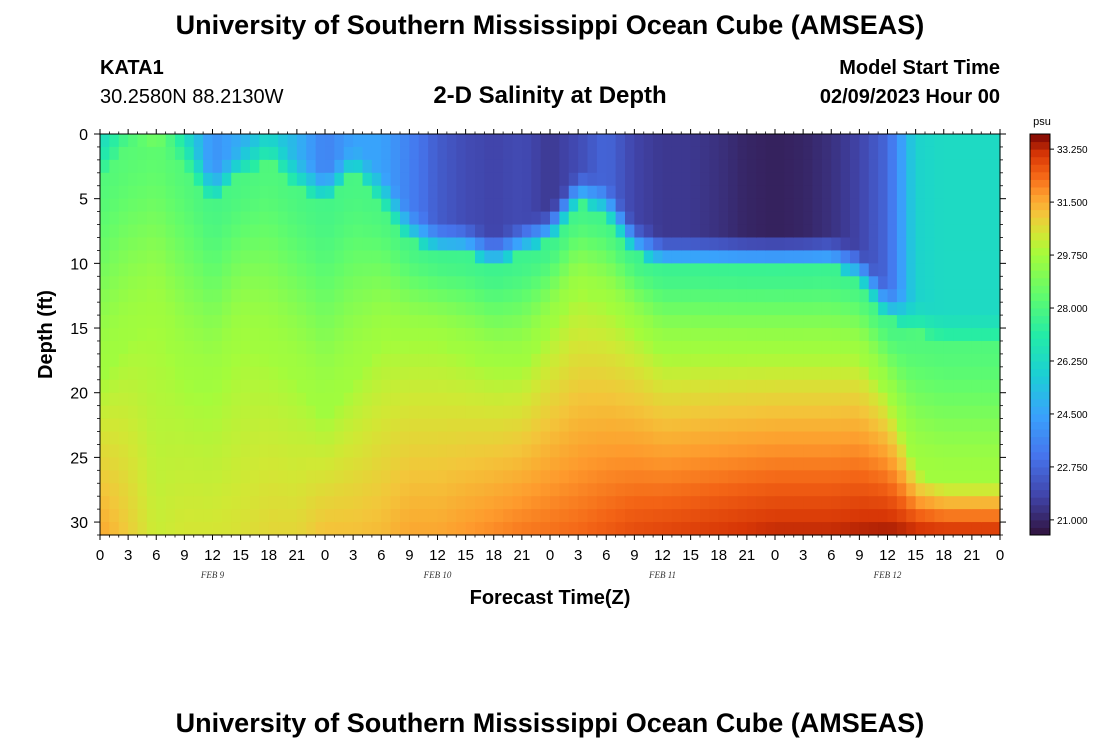  Describe the element at coordinates (128, 555) in the screenshot. I see `x-tick-label: 3` at that location.